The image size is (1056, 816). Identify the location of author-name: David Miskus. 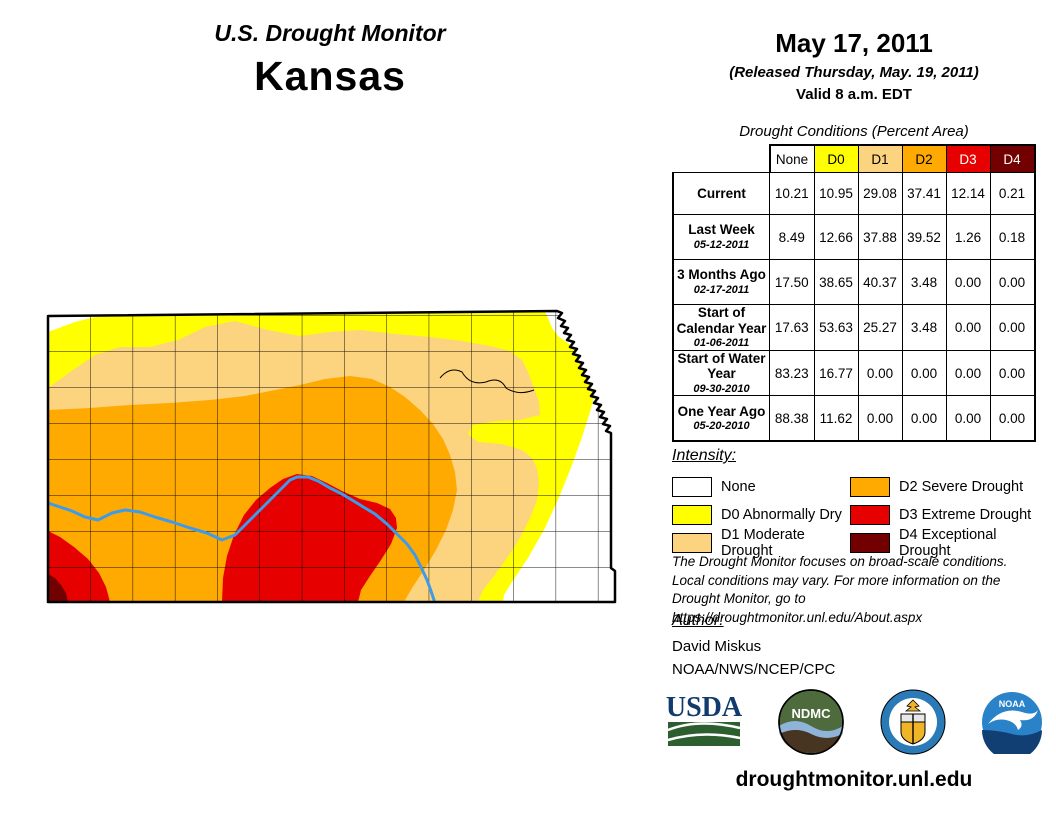
(717, 646).